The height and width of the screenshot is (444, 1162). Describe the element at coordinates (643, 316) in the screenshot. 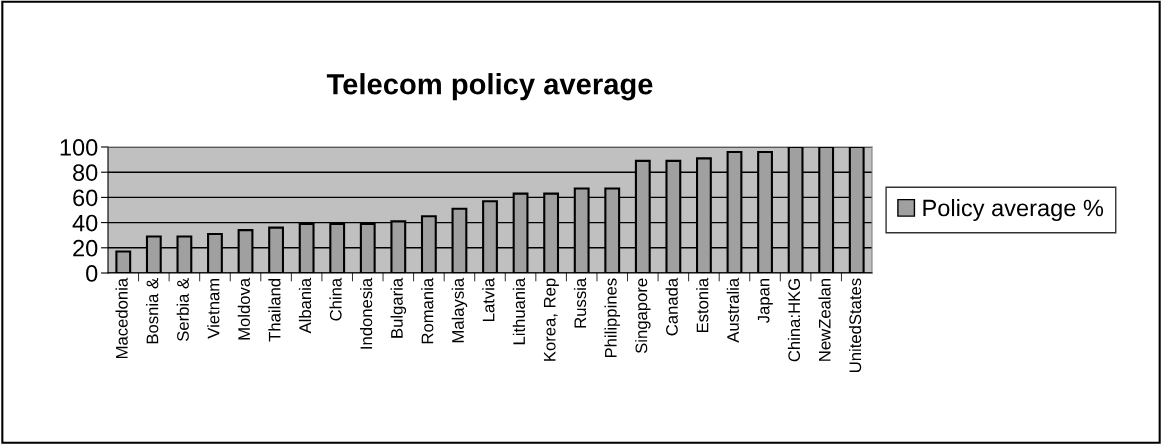

I see `x-tick-label: Singapore` at that location.